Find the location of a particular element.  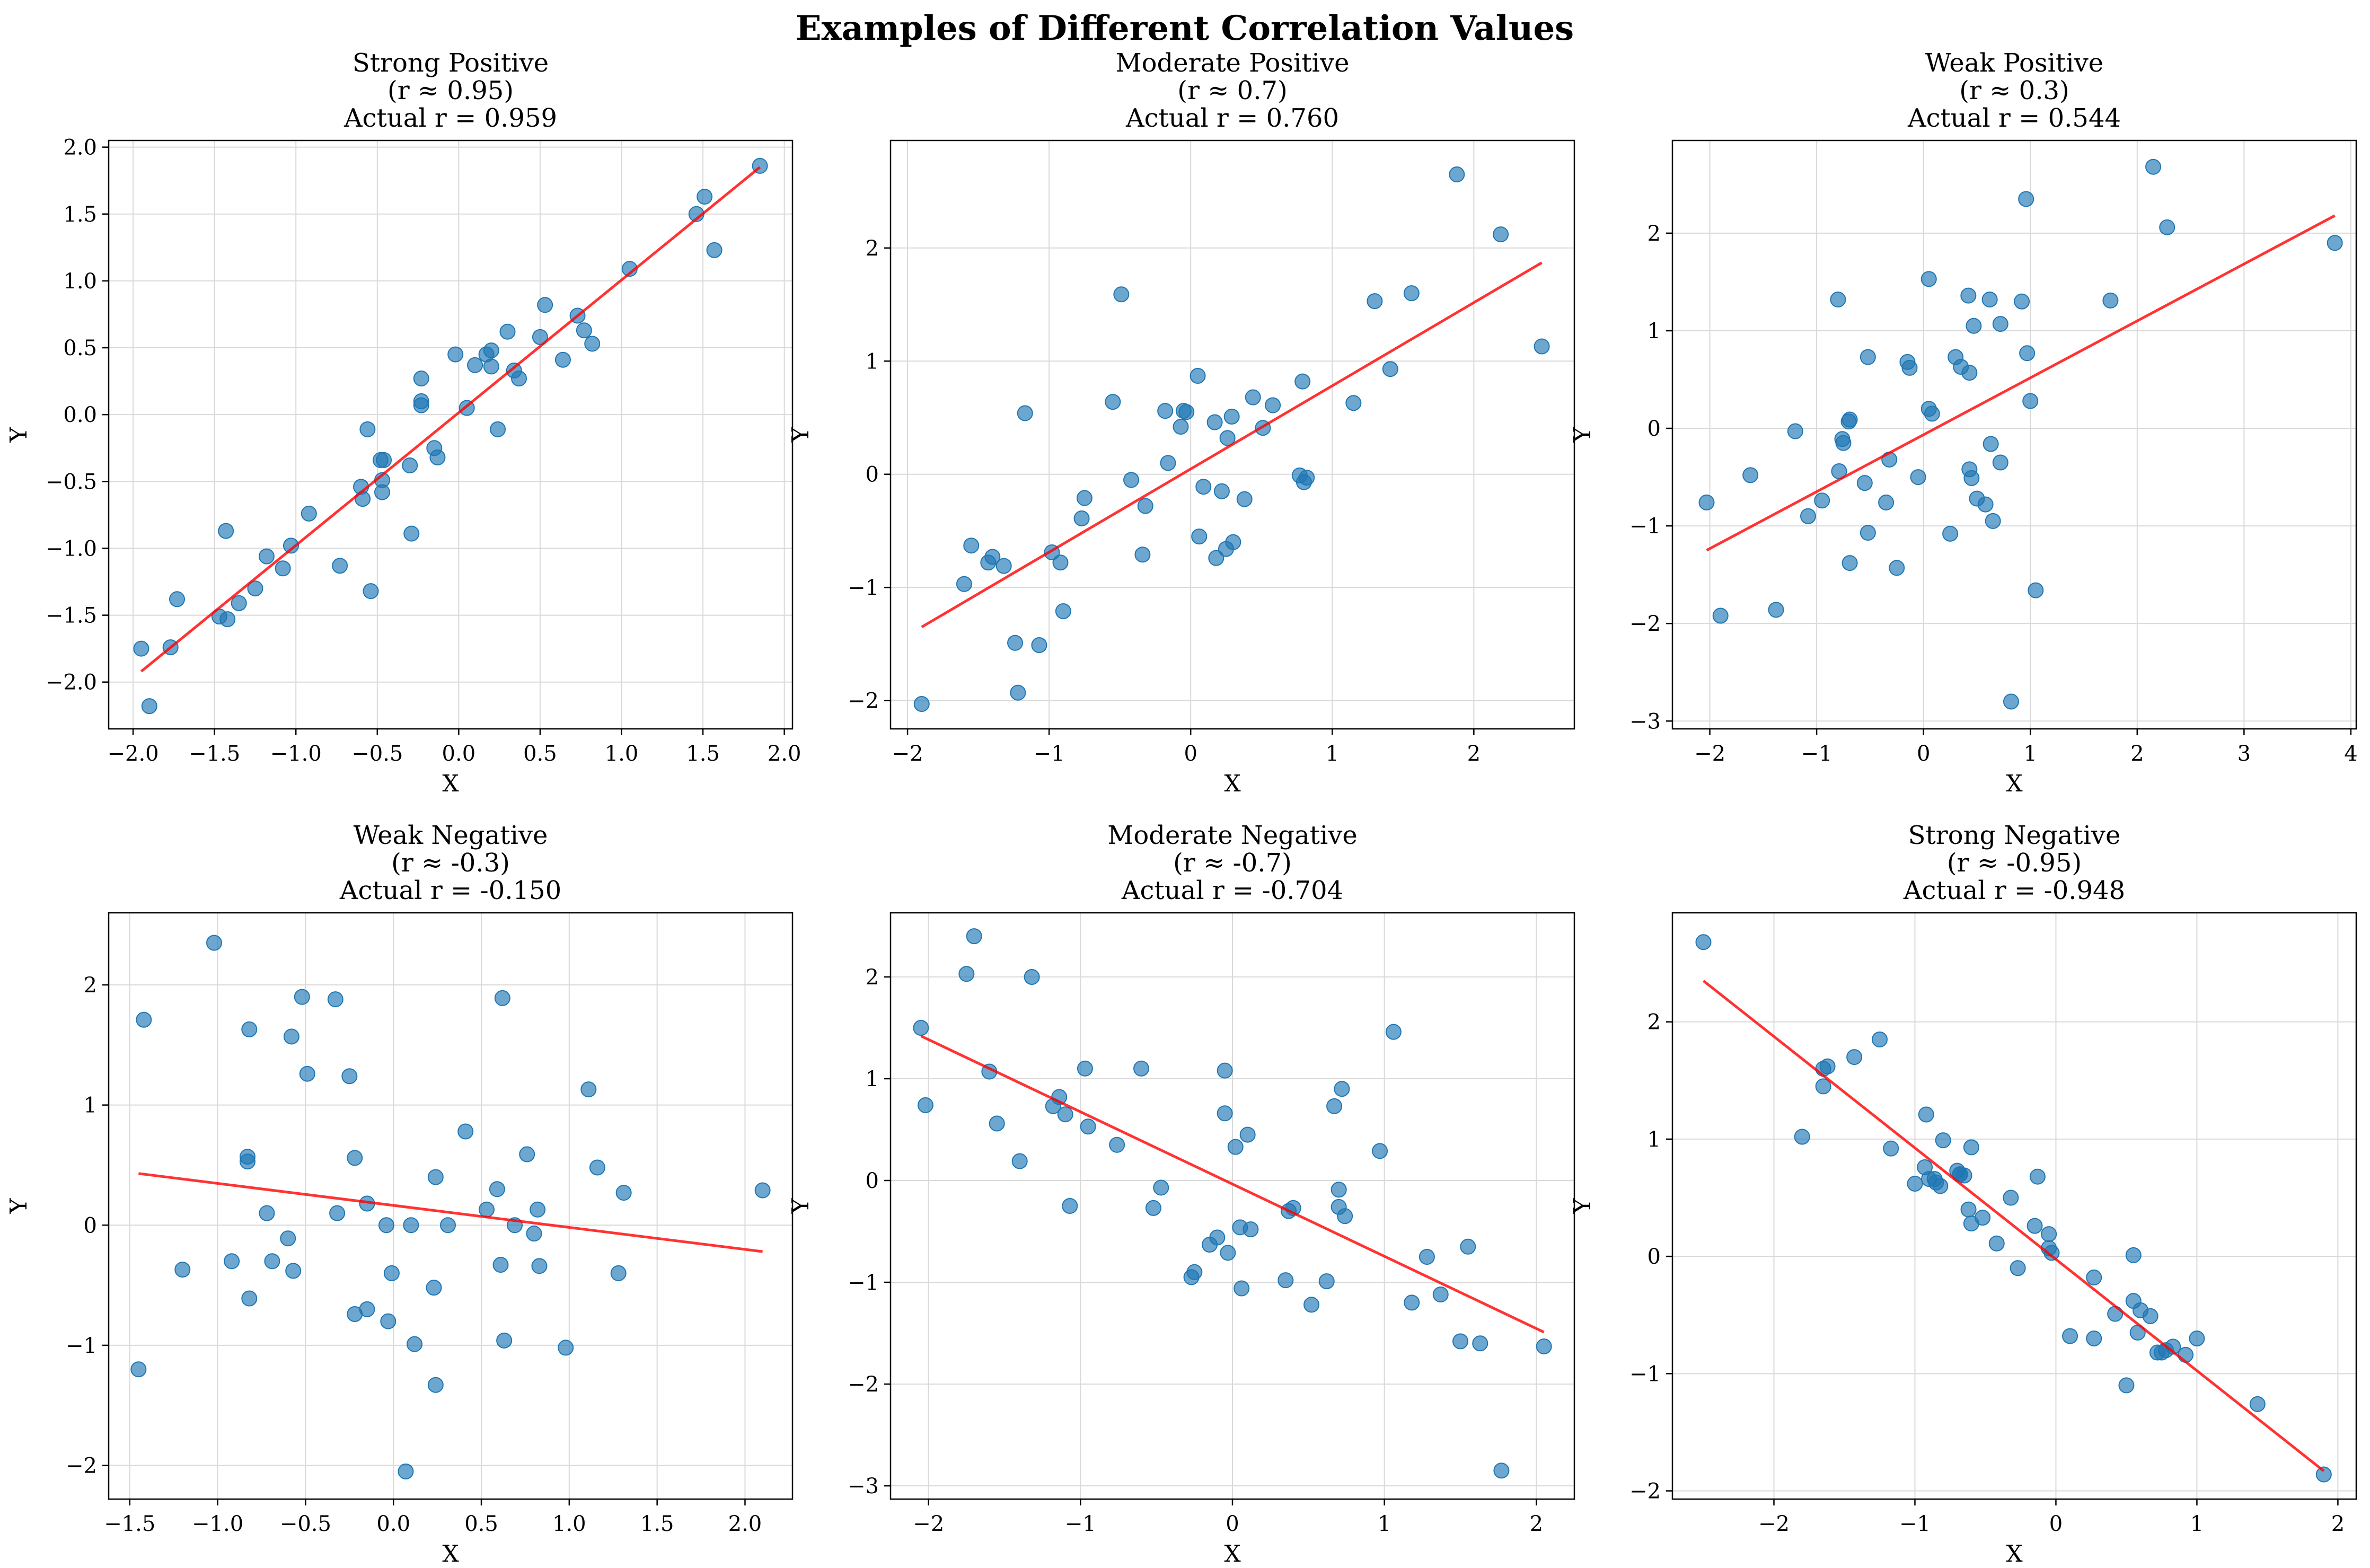

y-tick-label: 1.5 is located at coordinates (80, 214).